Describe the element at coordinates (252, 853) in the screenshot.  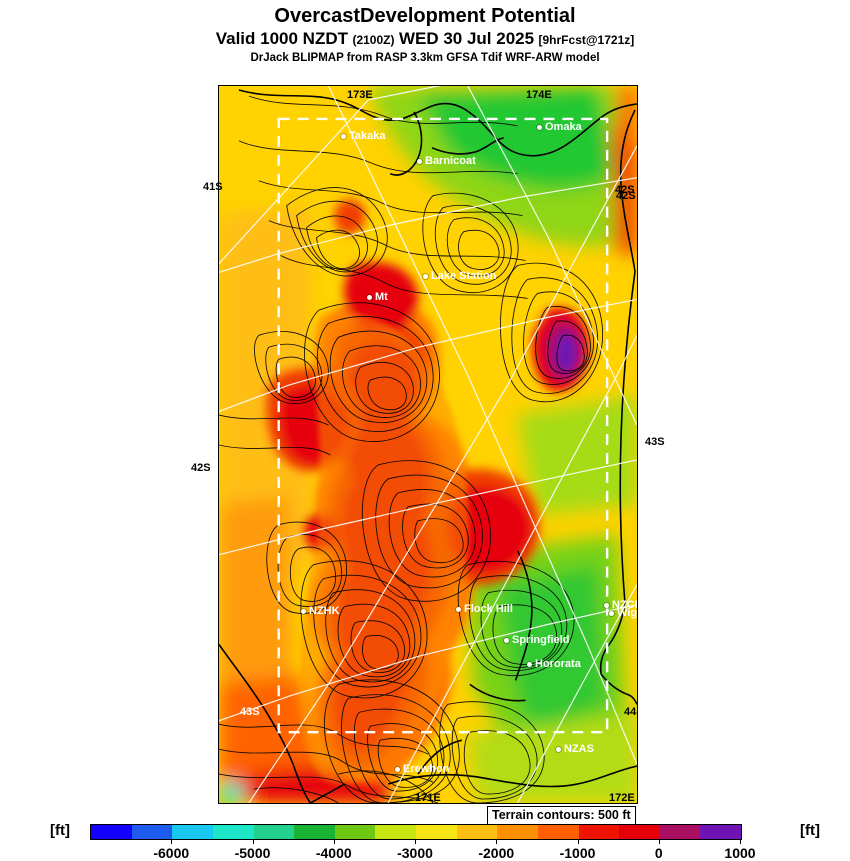
I see `colorbar-tick-label: -5000` at that location.